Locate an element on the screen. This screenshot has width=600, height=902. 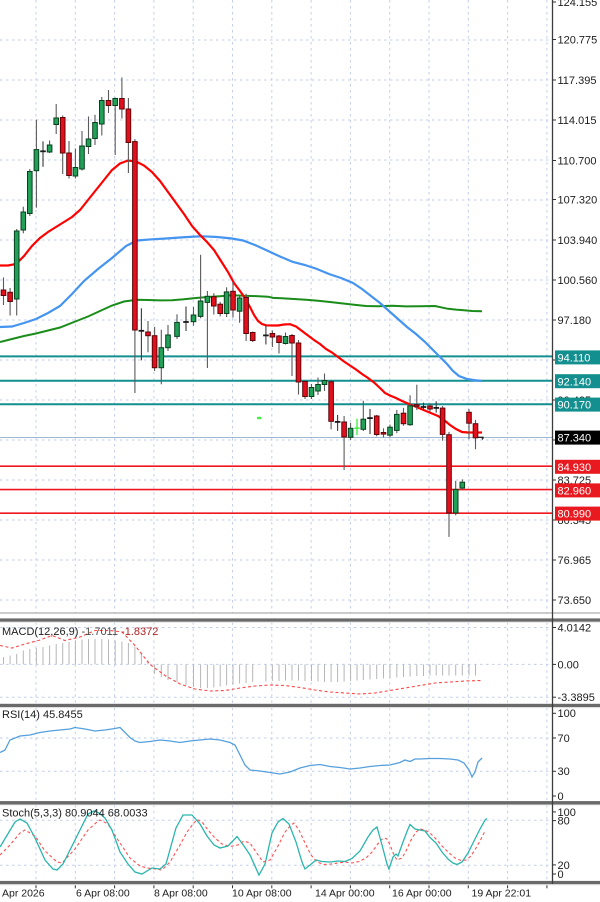
svg-text: 10 Apr 08:00 is located at coordinates (262, 894).